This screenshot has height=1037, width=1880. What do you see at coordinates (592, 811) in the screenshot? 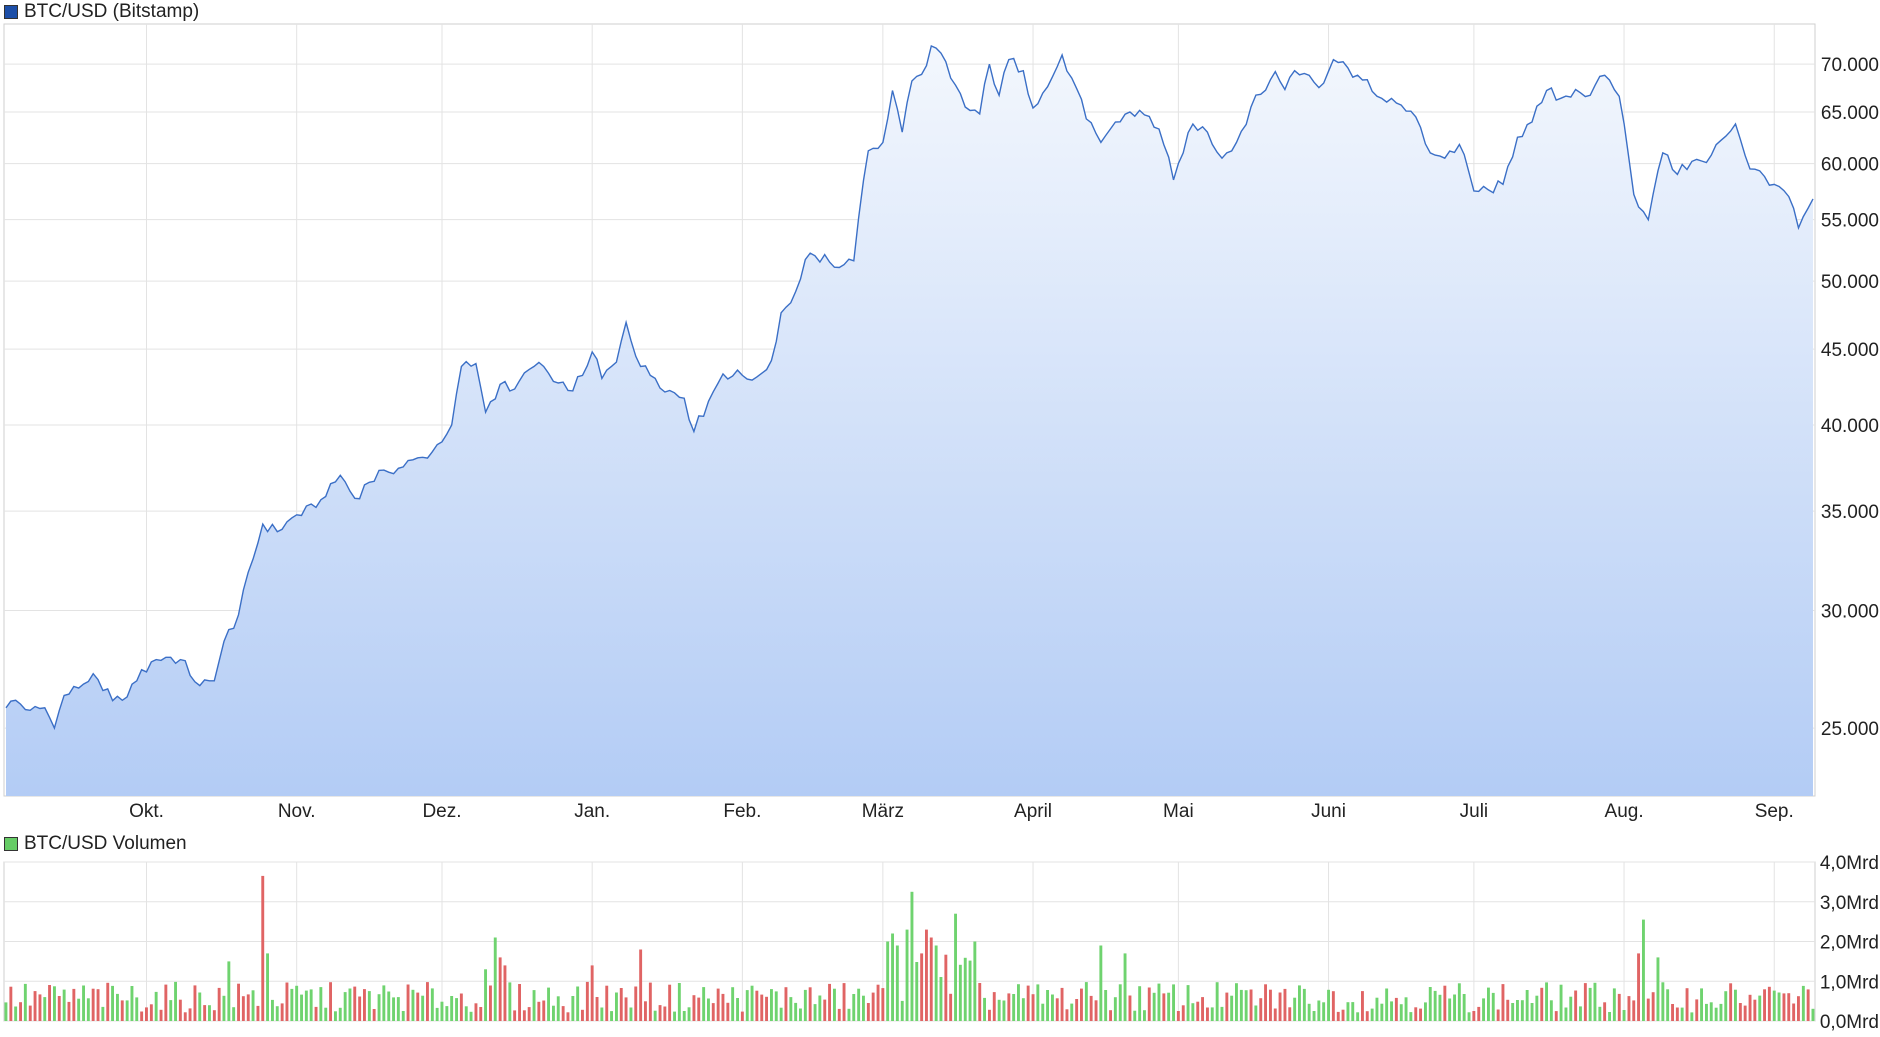
I see `x-tick-label: Jan.` at bounding box center [592, 811].